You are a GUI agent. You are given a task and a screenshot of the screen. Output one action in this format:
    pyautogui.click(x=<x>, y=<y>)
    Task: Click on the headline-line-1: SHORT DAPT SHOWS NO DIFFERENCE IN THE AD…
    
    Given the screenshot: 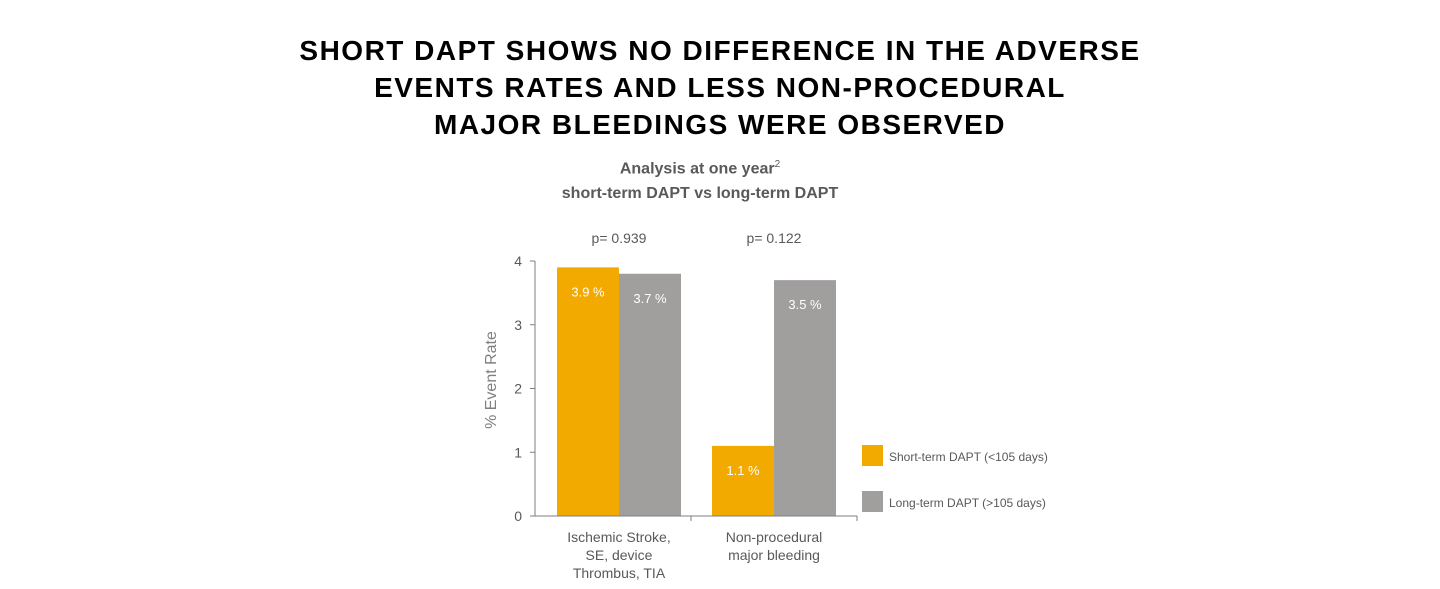 What is the action you would take?
    pyautogui.click(x=720, y=50)
    